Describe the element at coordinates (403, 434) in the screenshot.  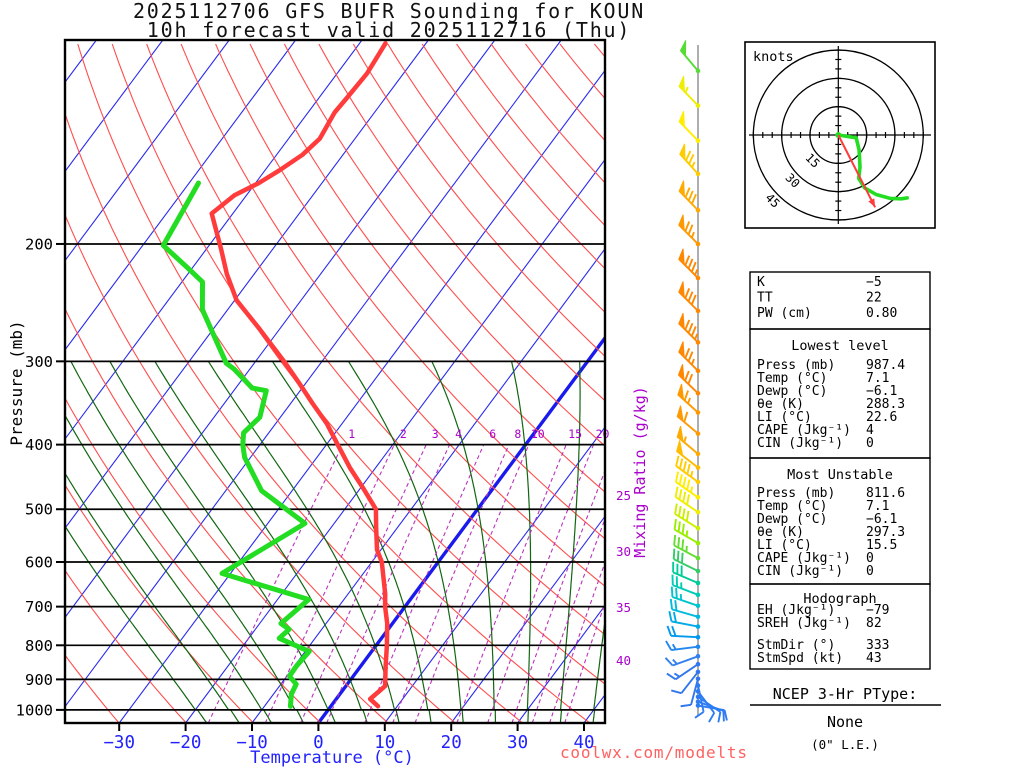
I see `mixing-ratio-value-label: 2` at that location.